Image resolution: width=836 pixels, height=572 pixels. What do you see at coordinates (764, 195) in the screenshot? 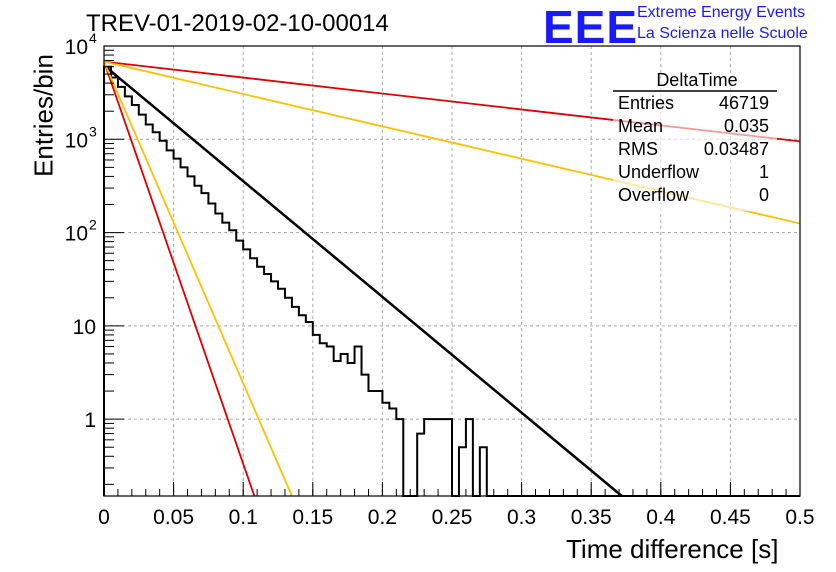
I see `stats-row-value: 0` at bounding box center [764, 195].